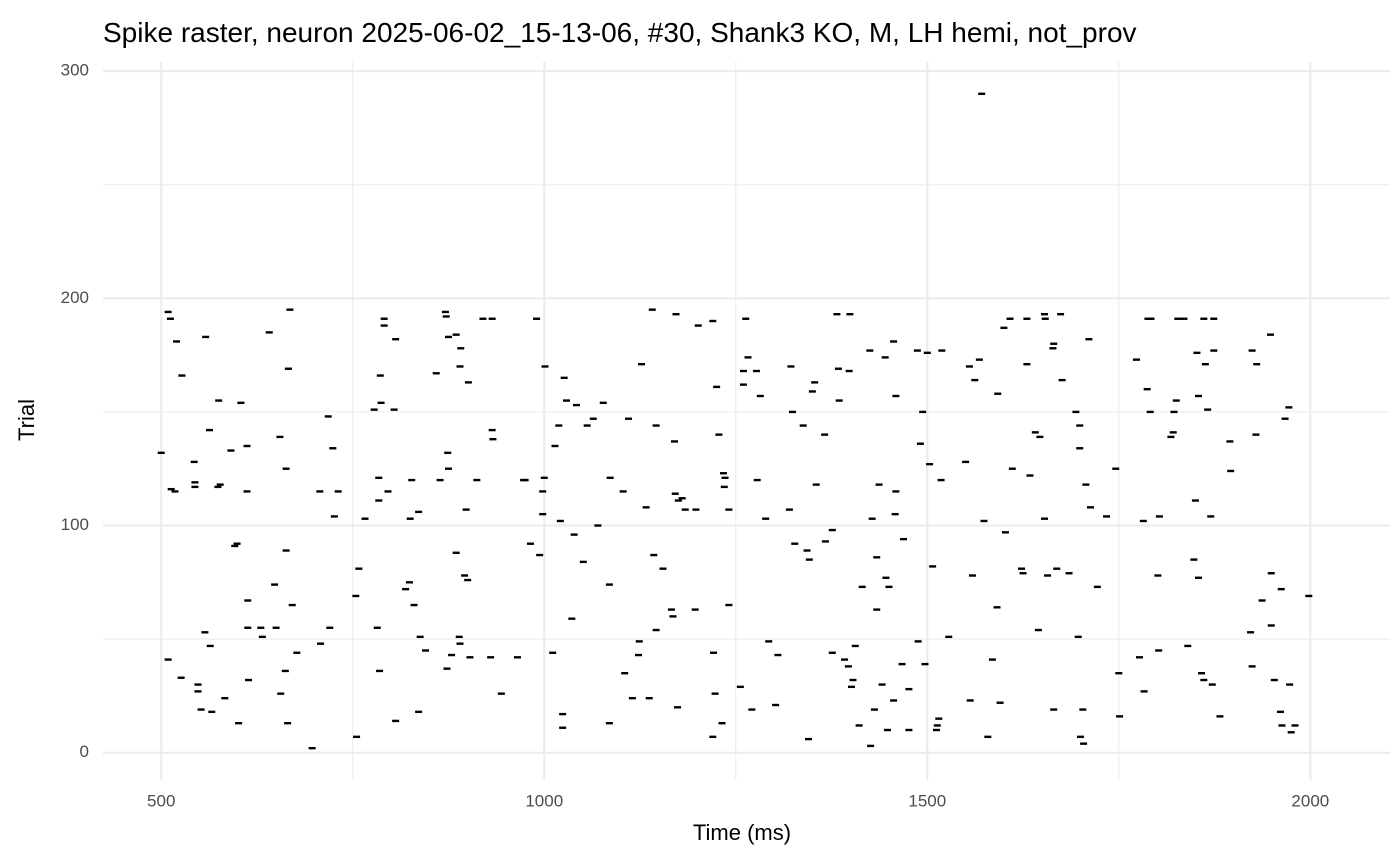 This screenshot has height=865, width=1400. Describe the element at coordinates (927, 800) in the screenshot. I see `x-tick-label: 1500` at that location.